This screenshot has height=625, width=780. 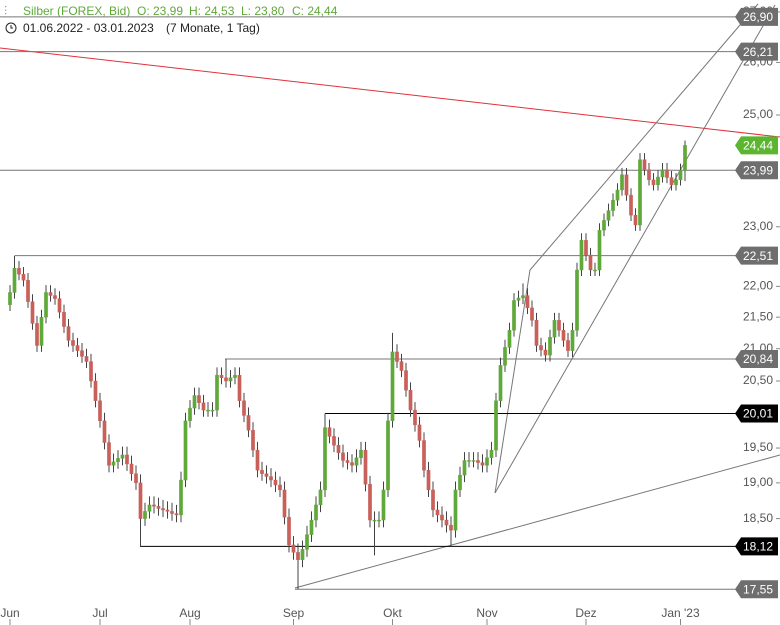 I want to click on price-tag, so click(x=756, y=358).